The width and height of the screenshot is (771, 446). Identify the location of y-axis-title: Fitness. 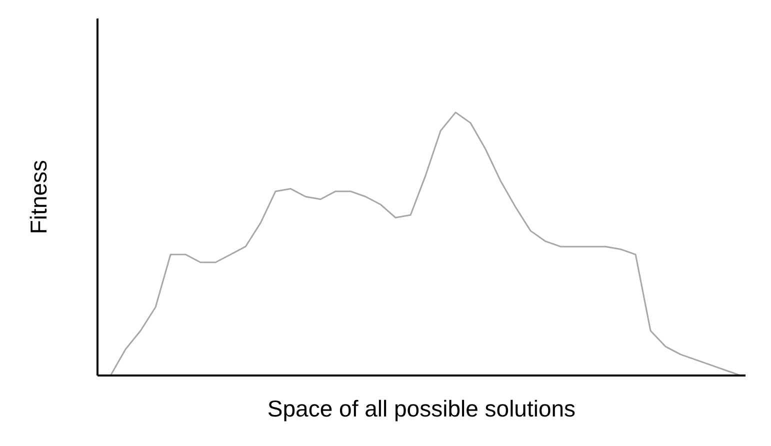
(39, 197).